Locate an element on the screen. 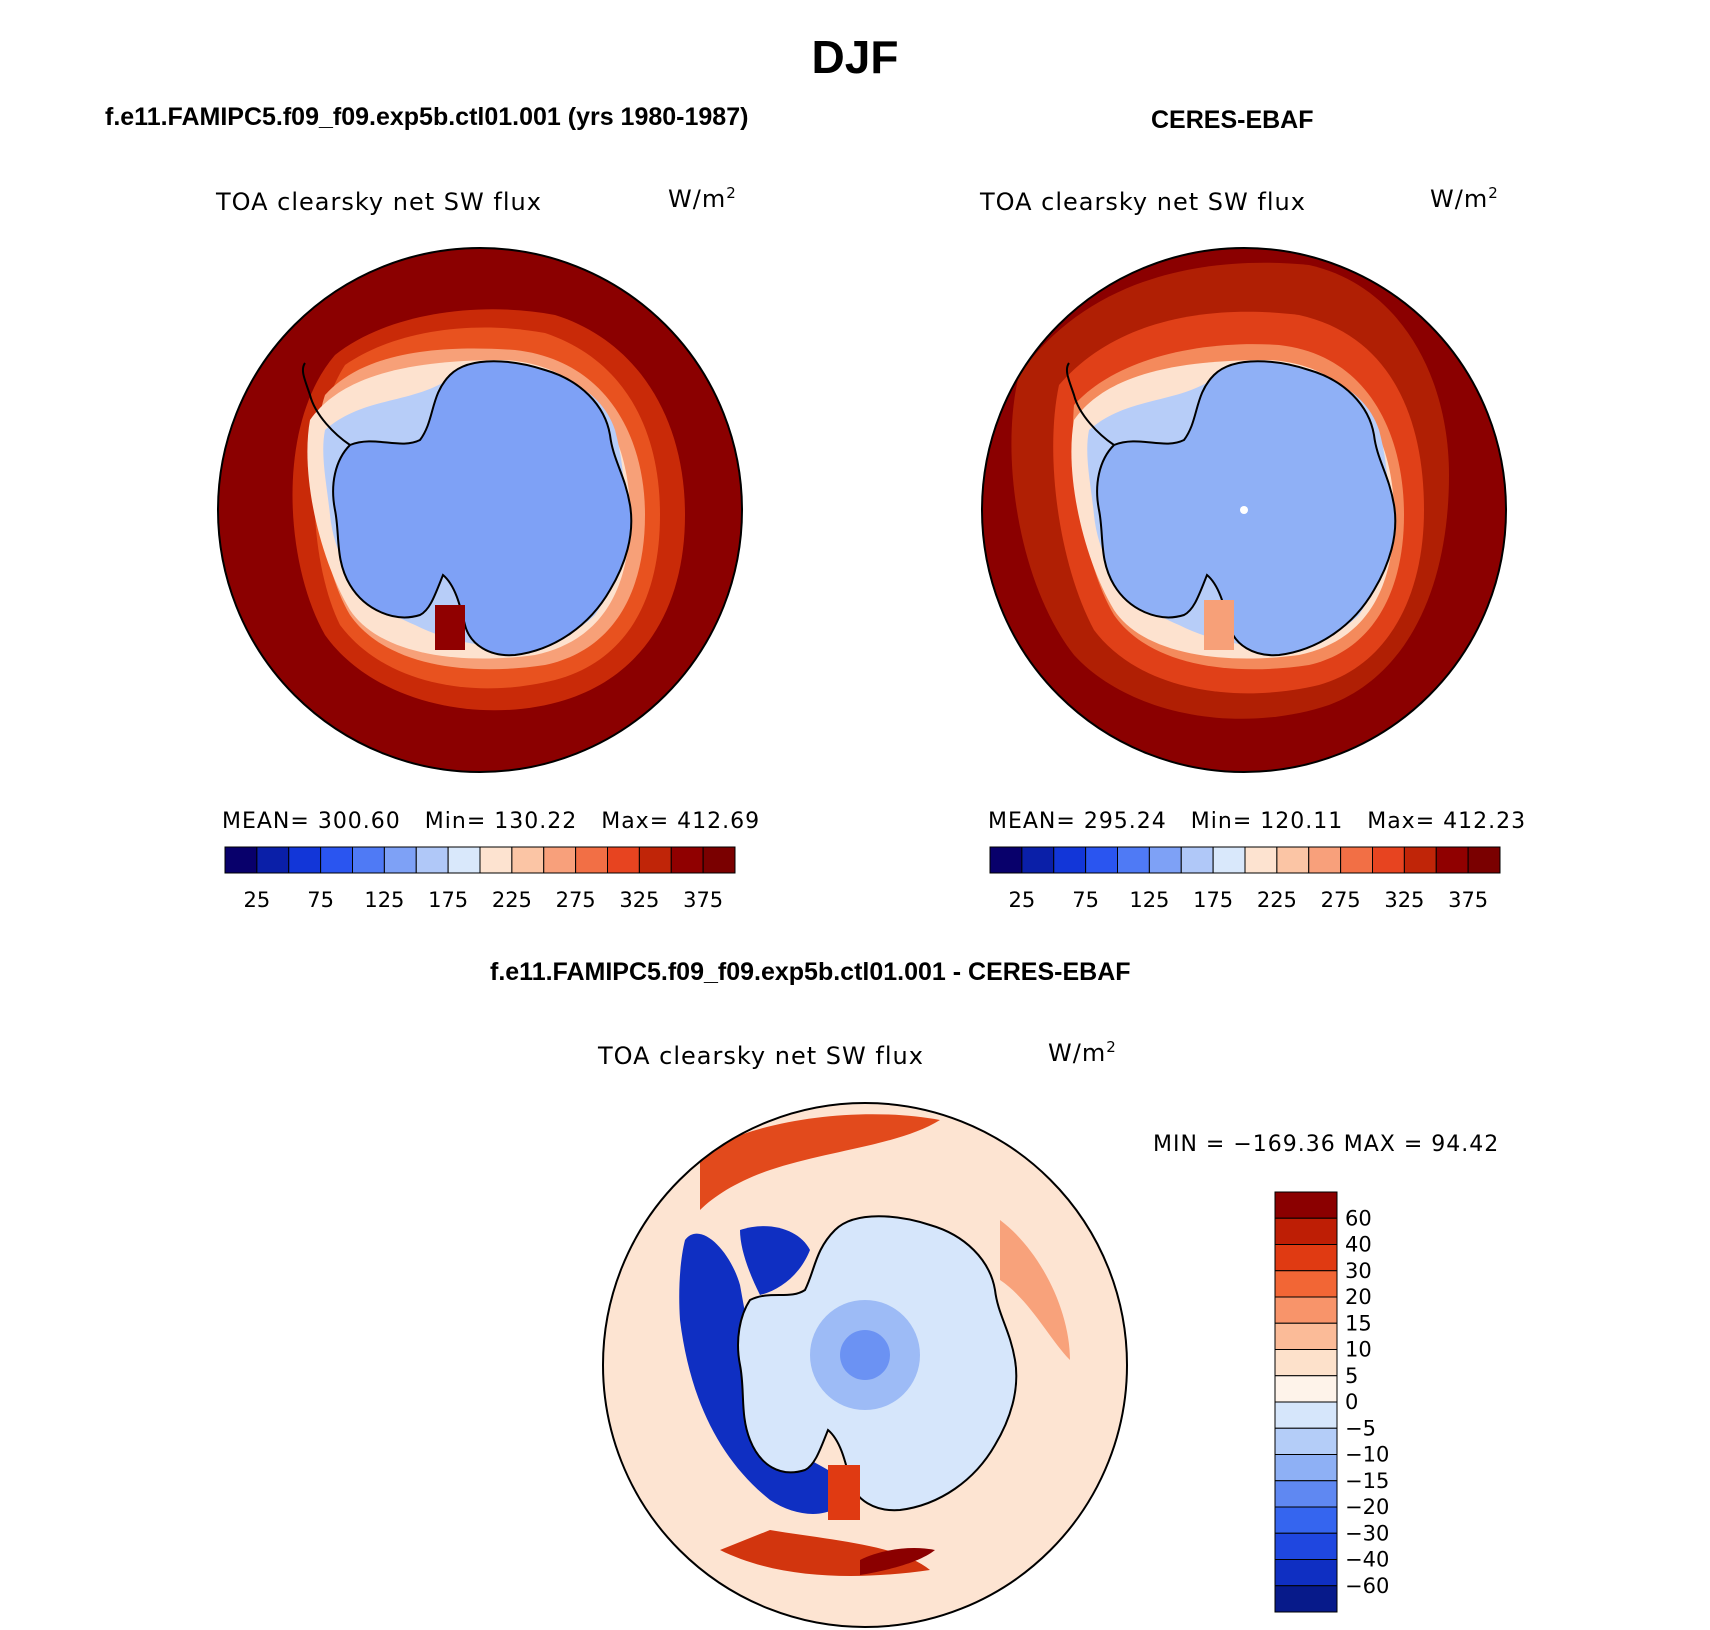  obs-stats: MEAN= 295.24 Min= 120.11 Max= 412.23 is located at coordinates (1257, 821).